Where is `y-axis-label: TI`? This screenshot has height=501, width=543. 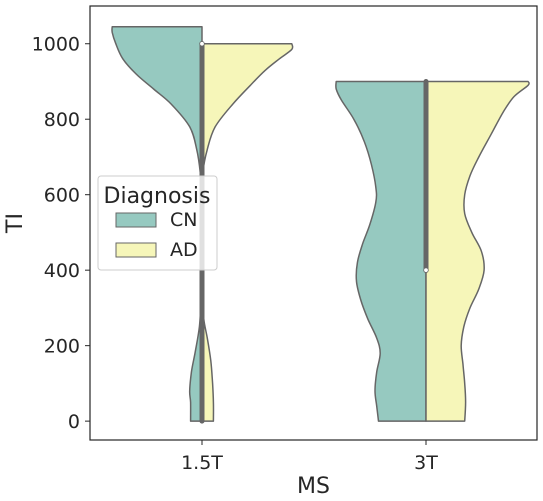
y-axis-label: TI is located at coordinates (15, 223).